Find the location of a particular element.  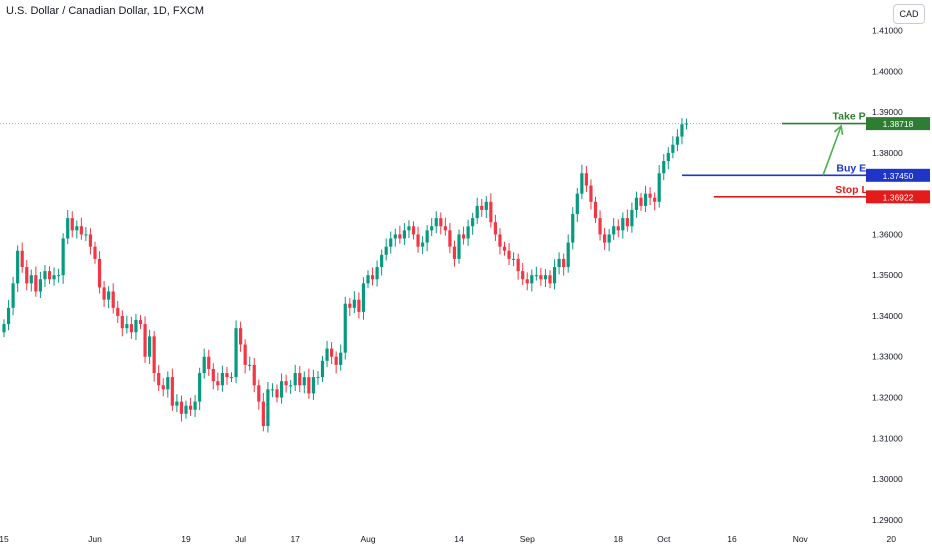

time-axis-ticks: 15Jun19Jul17Aug14Sep18Oct16Nov20De is located at coordinates (466, 539).